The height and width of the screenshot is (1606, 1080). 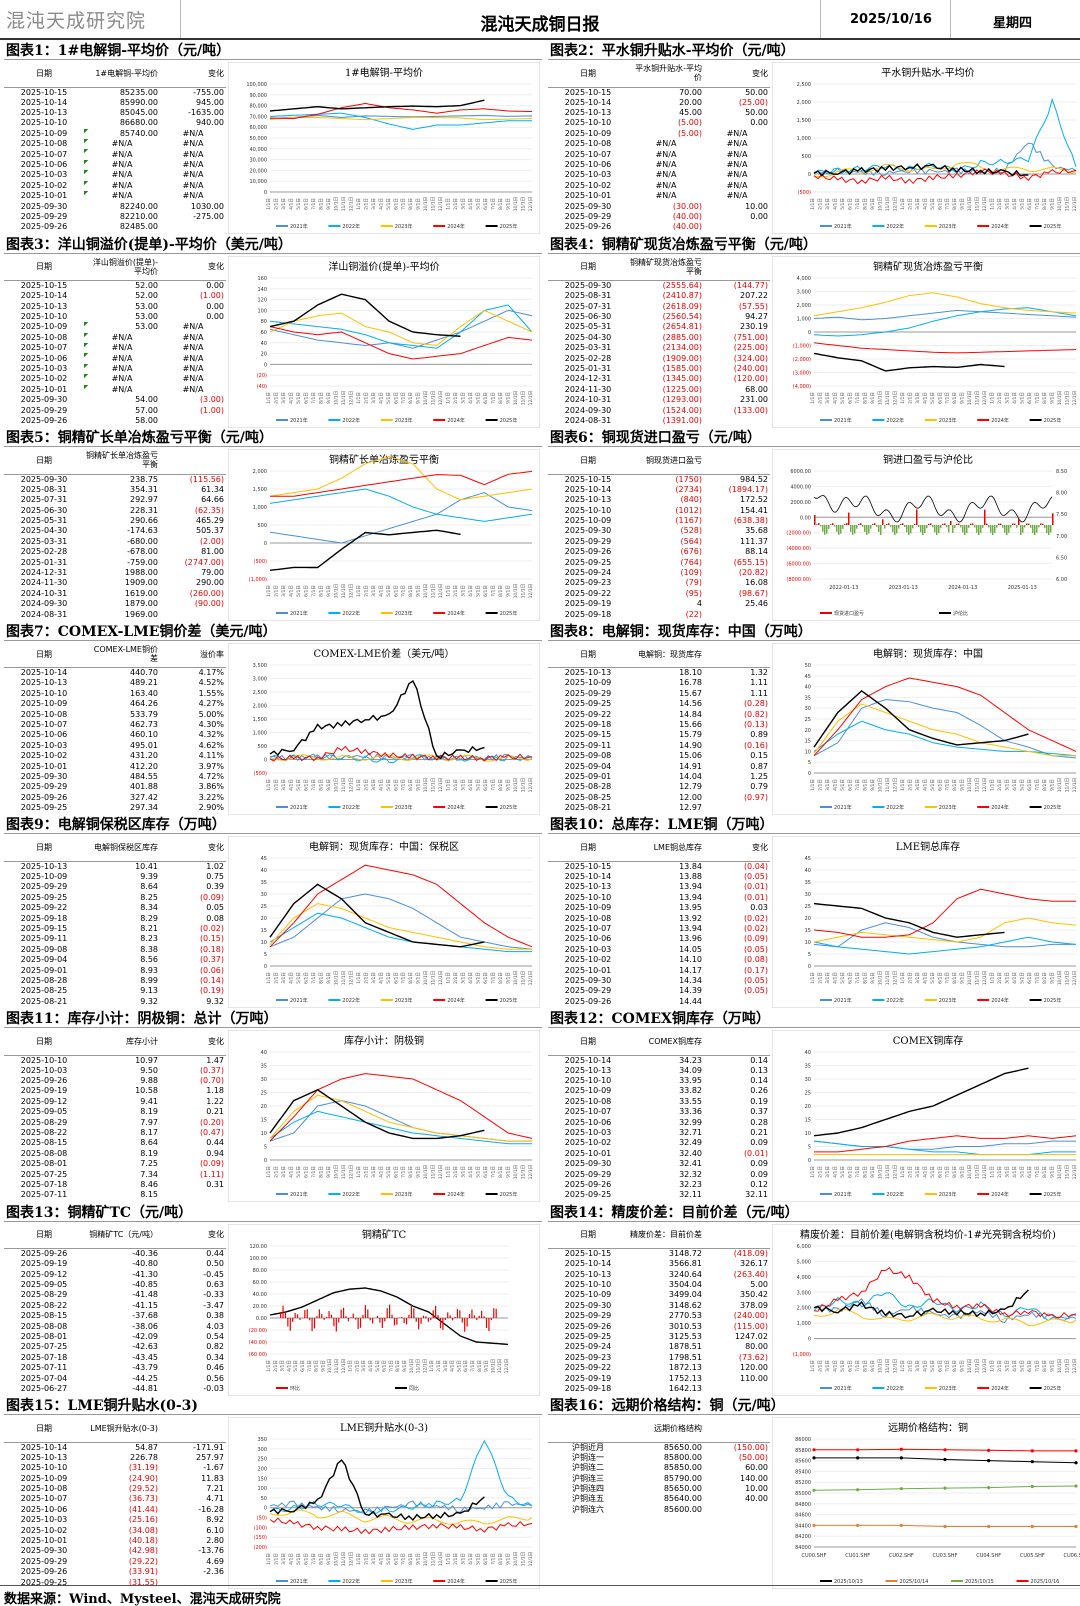 What do you see at coordinates (895, 1000) in the screenshot?
I see `legend-label: 2022年` at bounding box center [895, 1000].